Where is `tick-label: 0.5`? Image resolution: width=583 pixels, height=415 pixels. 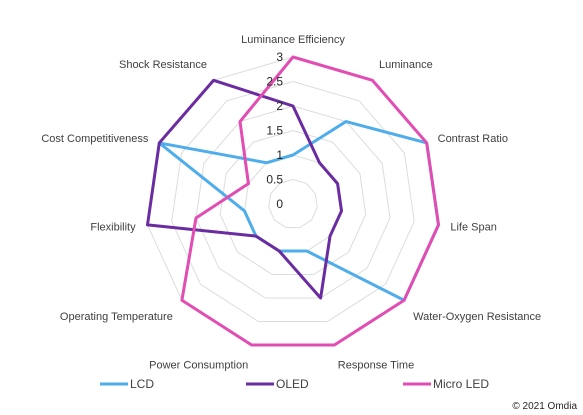
tick-label: 0.5 is located at coordinates (274, 180).